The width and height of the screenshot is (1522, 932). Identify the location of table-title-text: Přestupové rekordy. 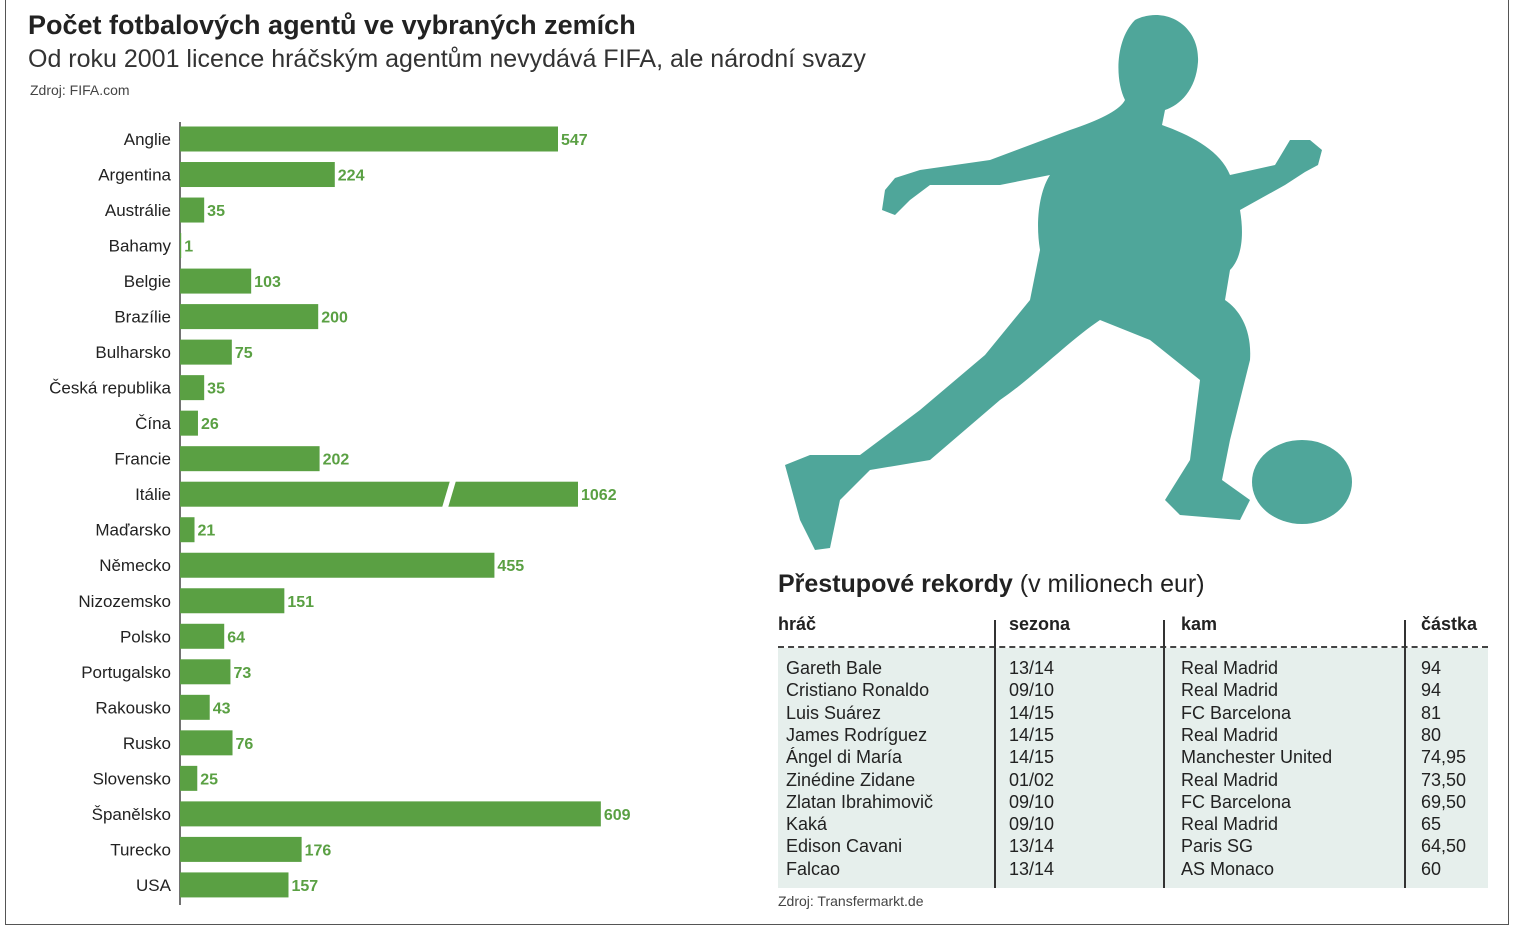
(895, 584).